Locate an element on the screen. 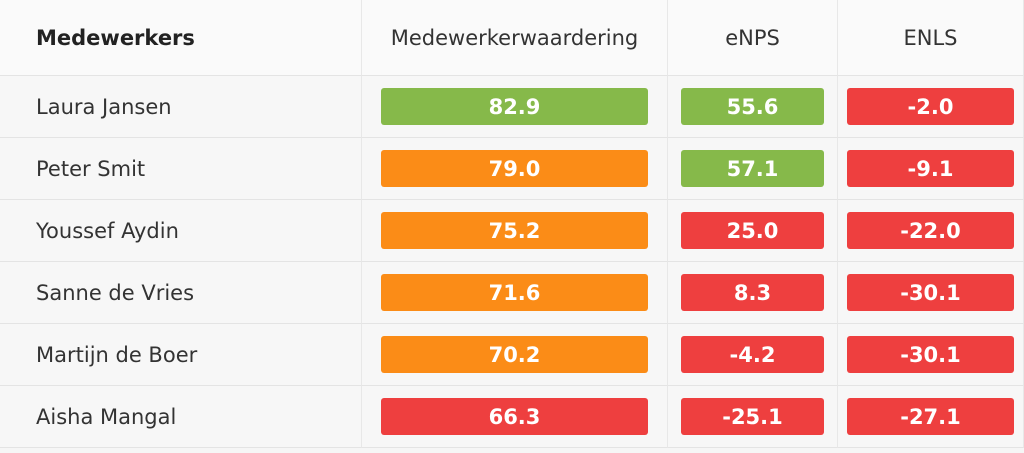 Image resolution: width=1024 pixels, height=453 pixels. score-badge: 66.3 is located at coordinates (514, 416).